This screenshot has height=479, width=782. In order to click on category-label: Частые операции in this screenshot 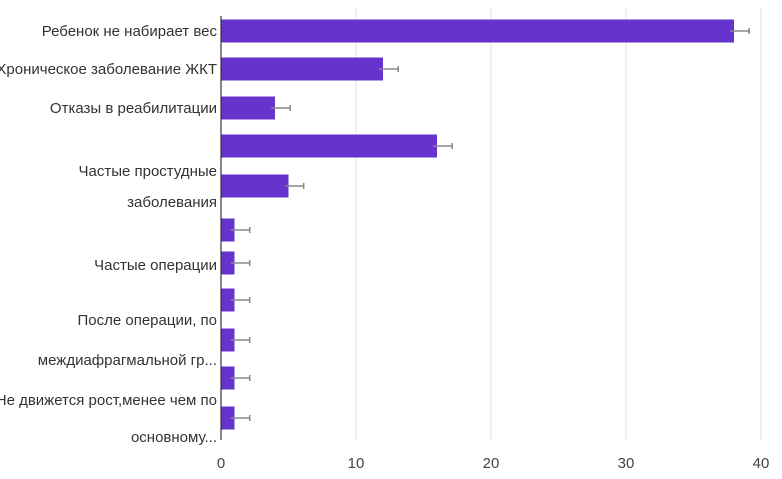, I will do `click(155, 265)`.